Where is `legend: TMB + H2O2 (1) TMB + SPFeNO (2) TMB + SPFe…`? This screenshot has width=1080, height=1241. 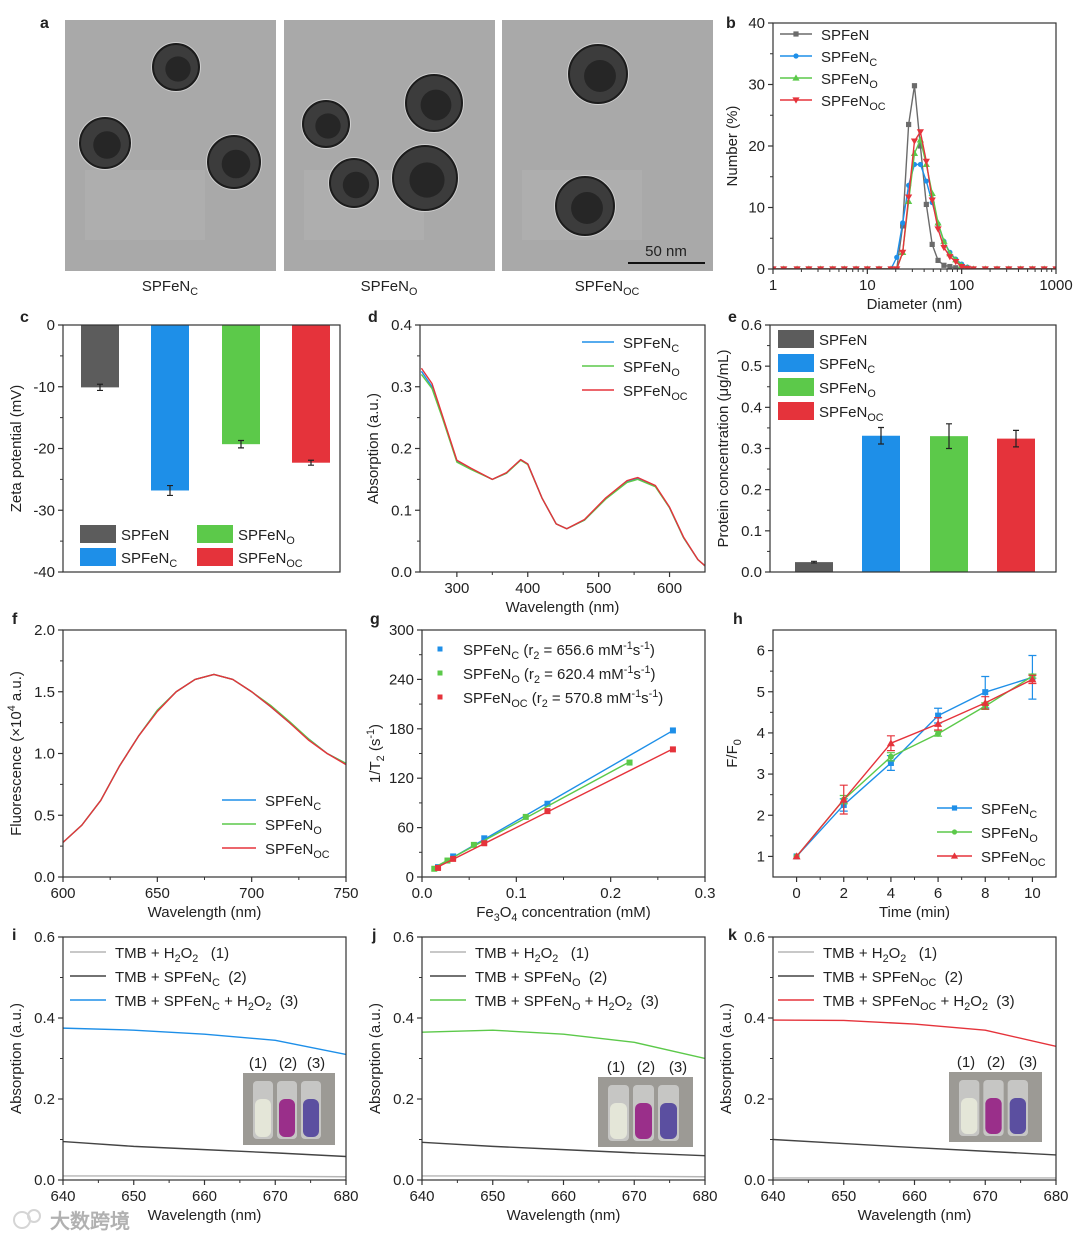
legend: TMB + H2O2 (1) TMB + SPFeNO (2) TMB + SPFe… is located at coordinates (544, 979).